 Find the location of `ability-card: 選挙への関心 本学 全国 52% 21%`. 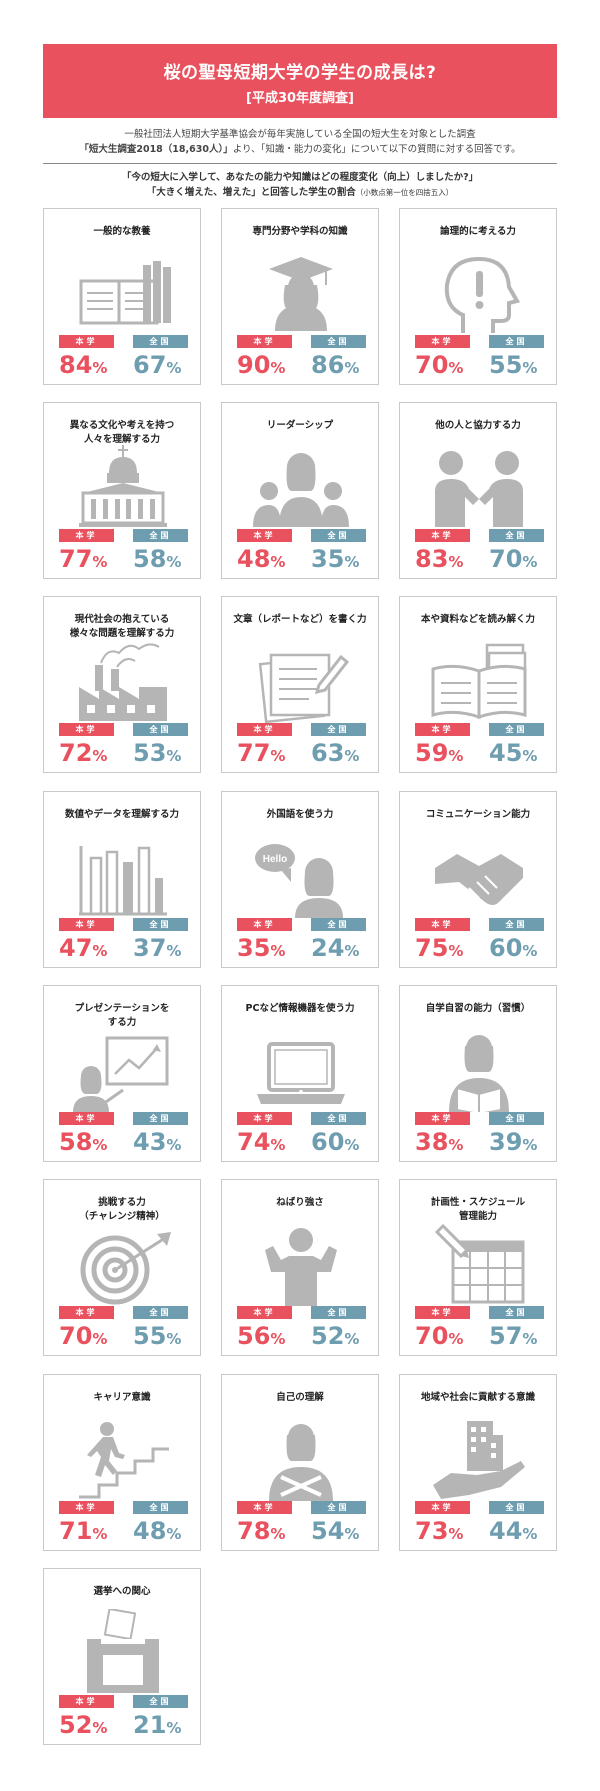

ability-card: 選挙への関心 本学 全国 52% 21% is located at coordinates (122, 1656).